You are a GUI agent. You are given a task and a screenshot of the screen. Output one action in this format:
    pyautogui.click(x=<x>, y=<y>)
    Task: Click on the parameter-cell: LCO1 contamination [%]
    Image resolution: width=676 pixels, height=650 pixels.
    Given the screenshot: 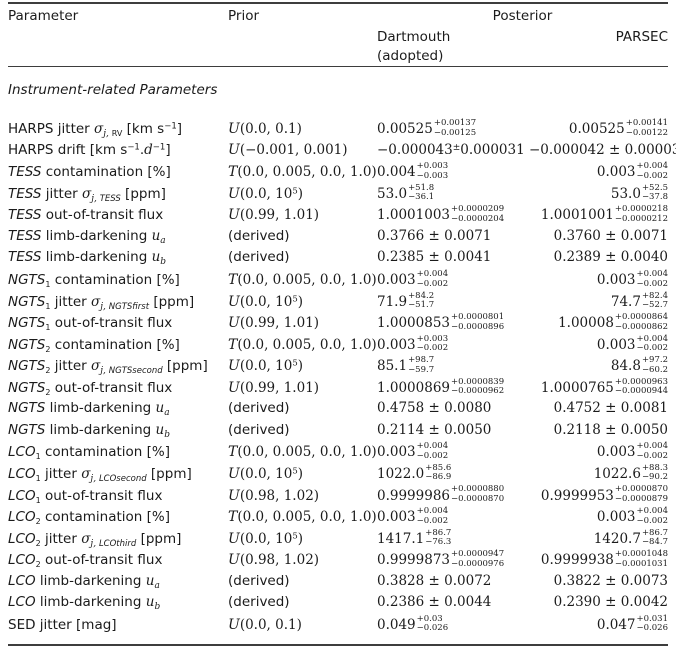 What is the action you would take?
    pyautogui.click(x=89, y=453)
    